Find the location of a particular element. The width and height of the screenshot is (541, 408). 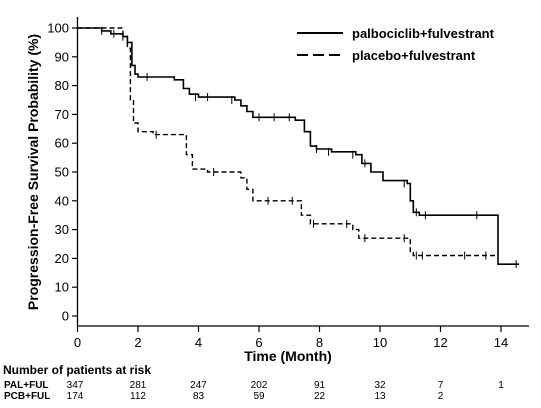

x-tick-label: 10 is located at coordinates (380, 342).